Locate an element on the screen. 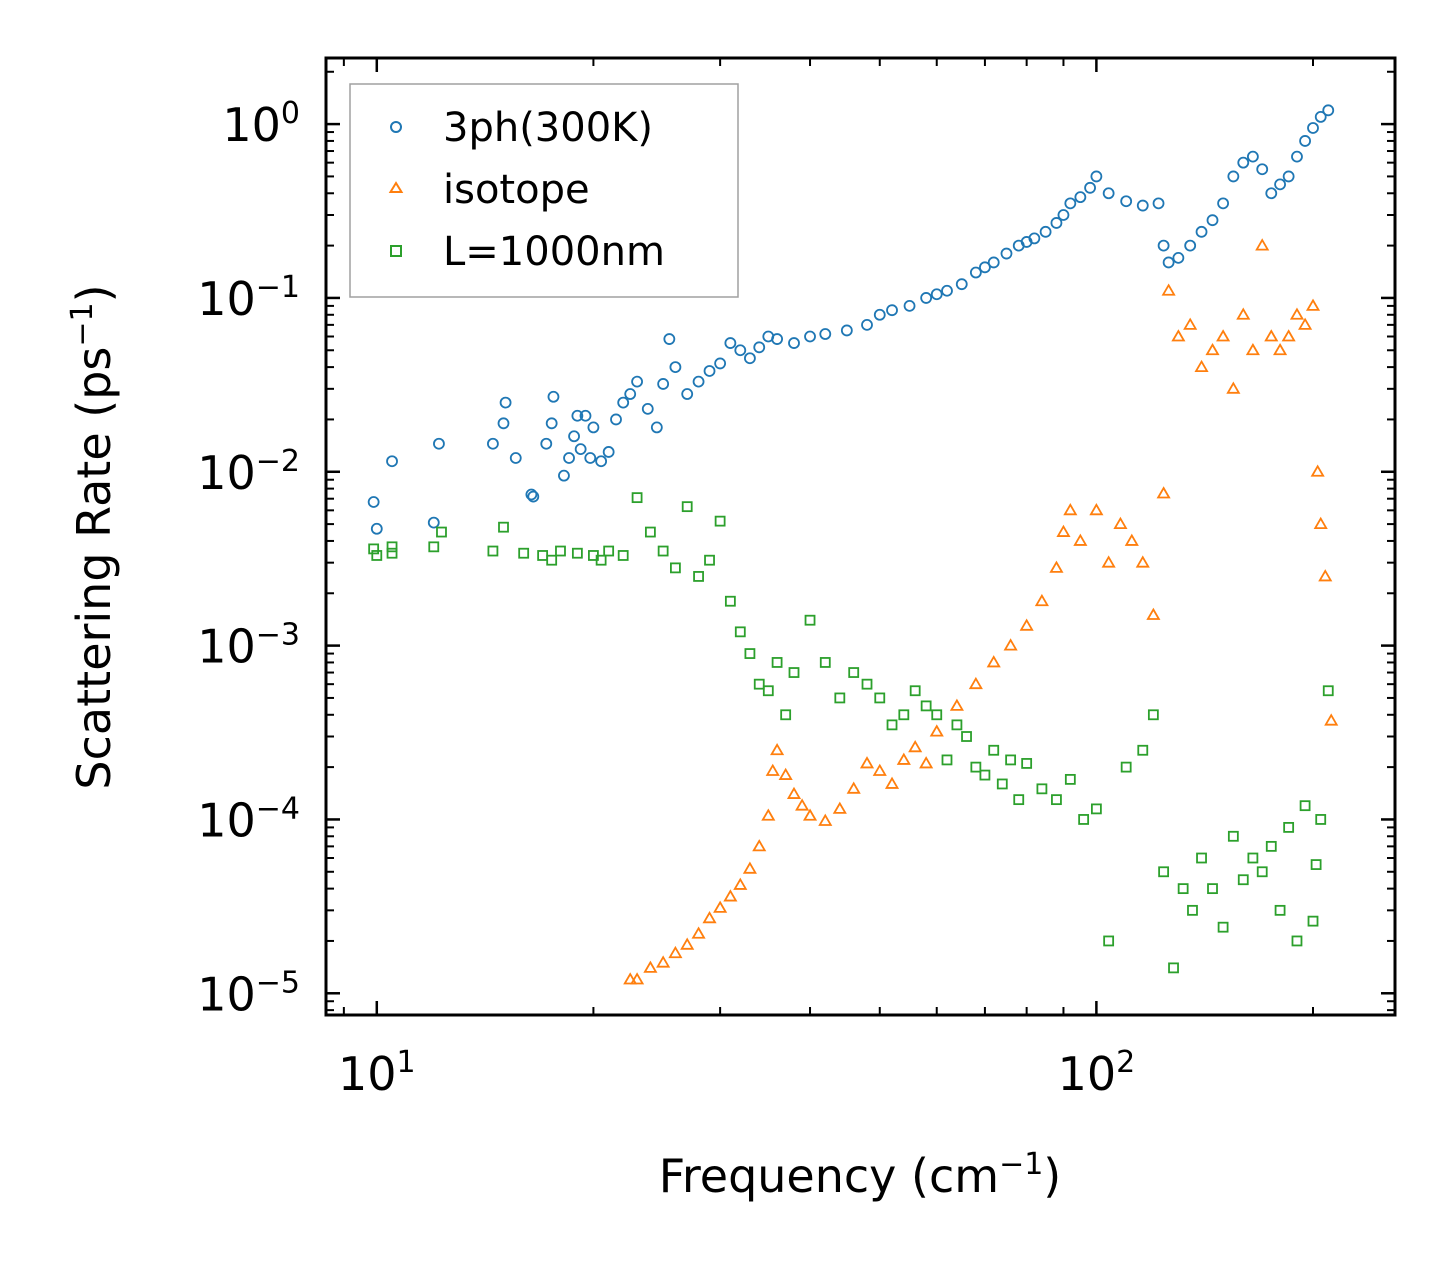 This screenshot has height=1265, width=1455. legend-label-3ph: 3ph(300K) is located at coordinates (548, 128).